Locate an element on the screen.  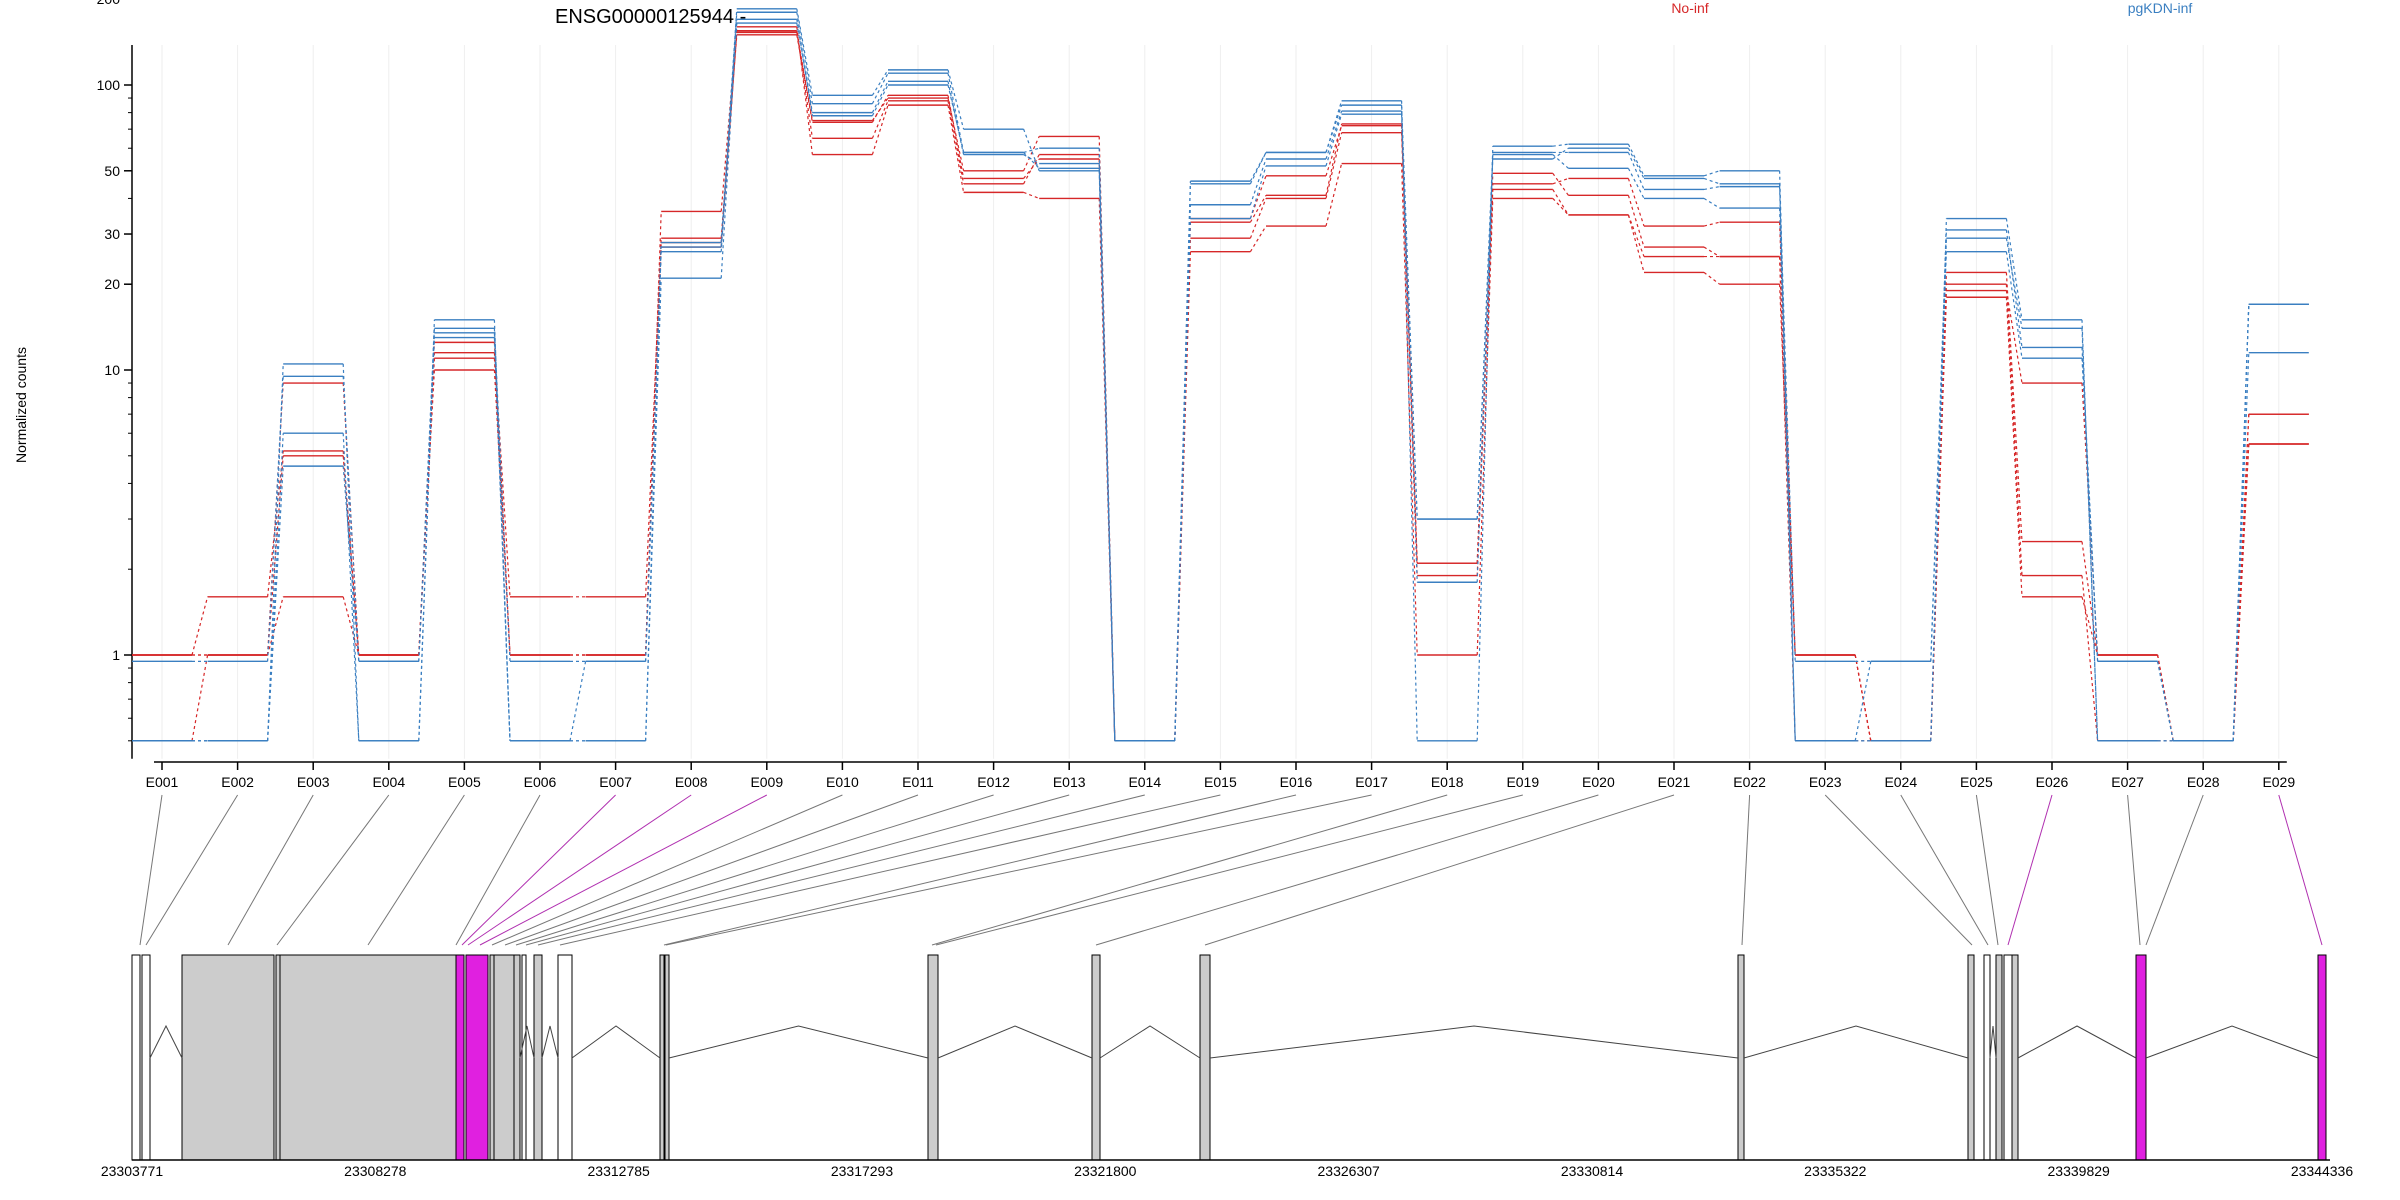
coordinate-label-1: 23303771 is located at coordinates (132, 1171).